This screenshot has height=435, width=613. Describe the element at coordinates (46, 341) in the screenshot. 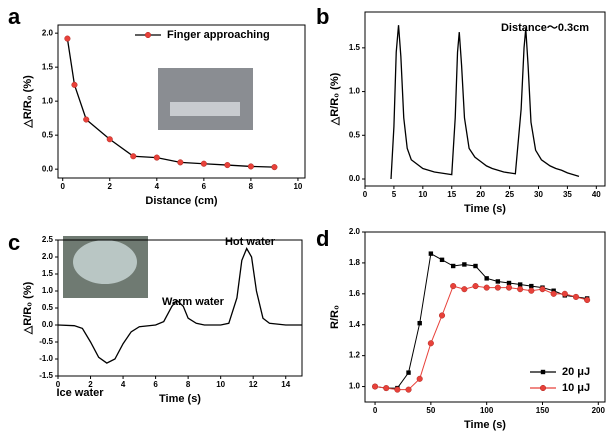

I see `y-tick-label: -0.5` at that location.